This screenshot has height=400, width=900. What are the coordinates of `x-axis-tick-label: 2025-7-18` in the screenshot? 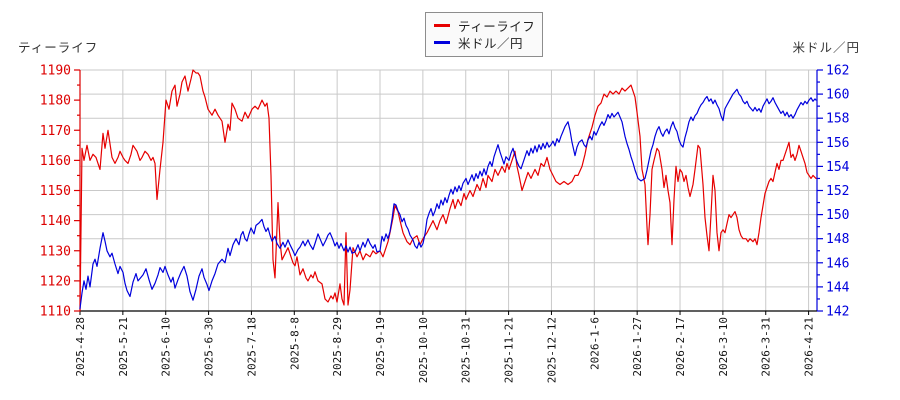 It's located at (251, 347).